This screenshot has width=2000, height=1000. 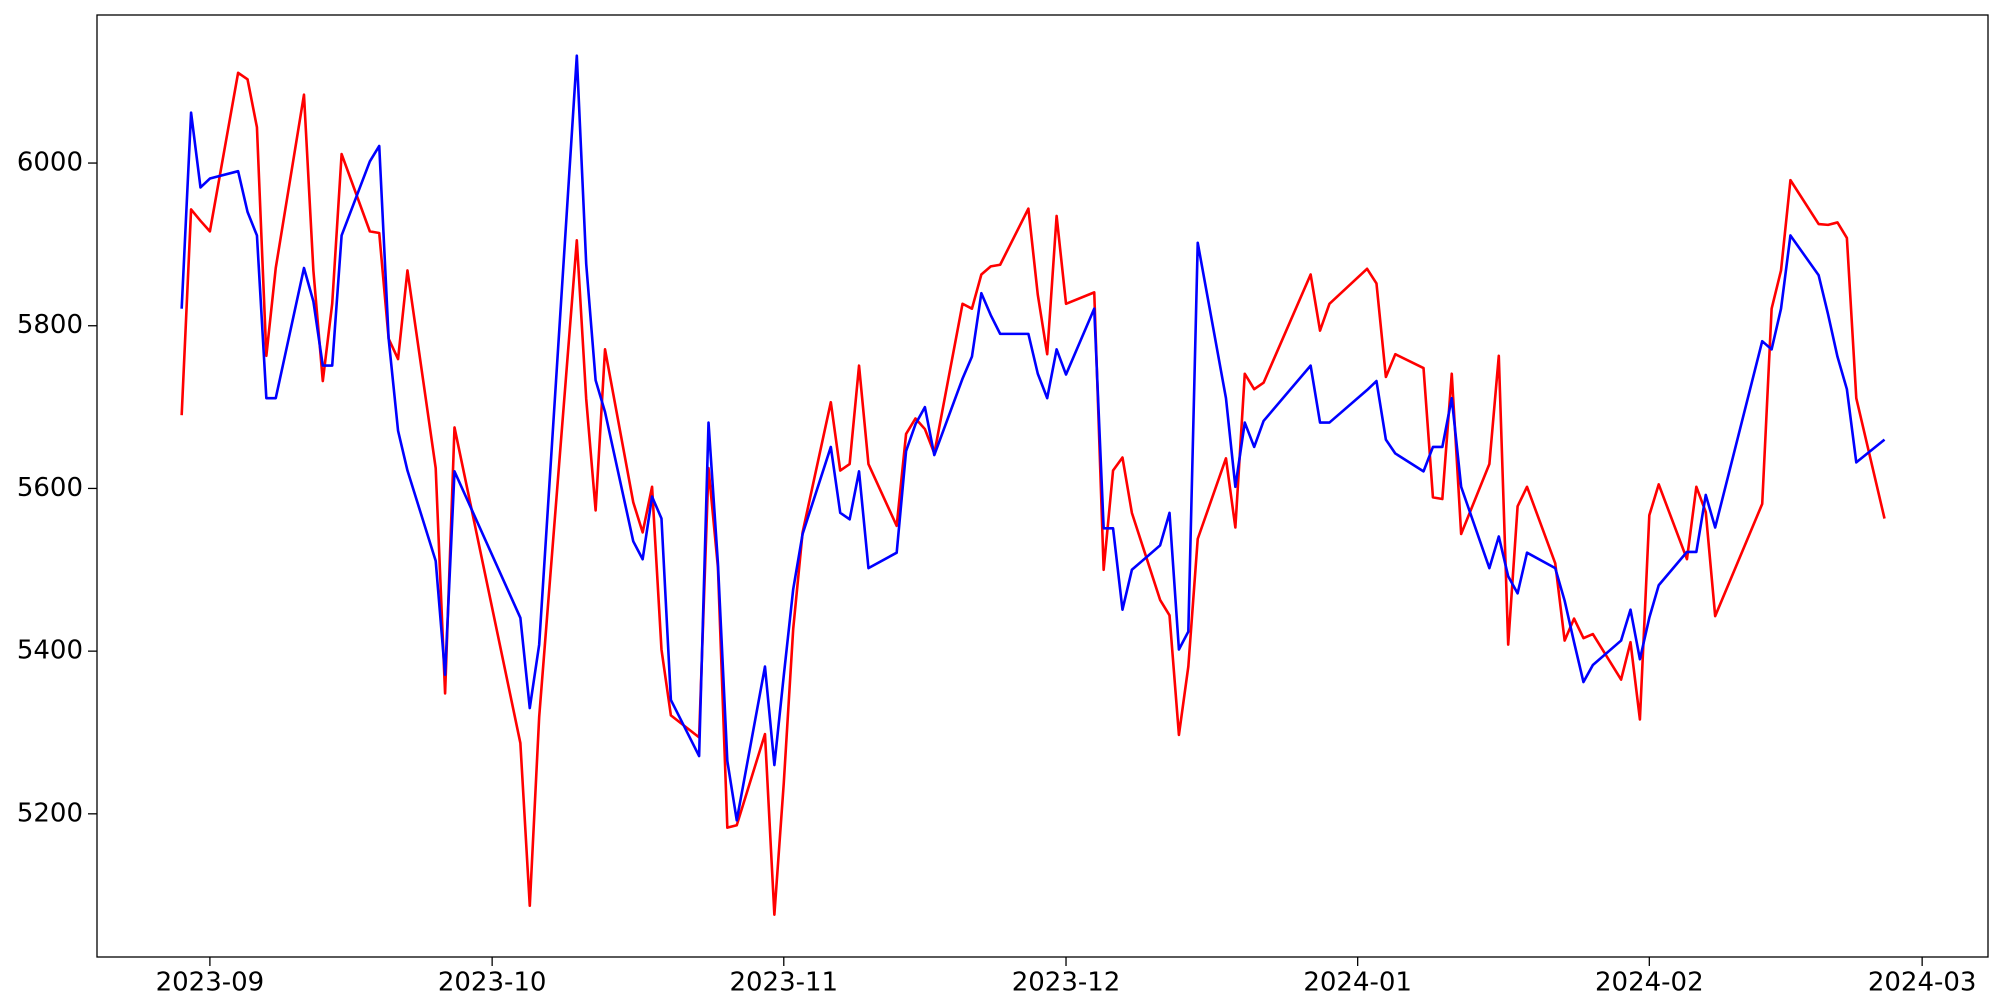 I want to click on x-tick-label: 2024-02, so click(x=1649, y=983).